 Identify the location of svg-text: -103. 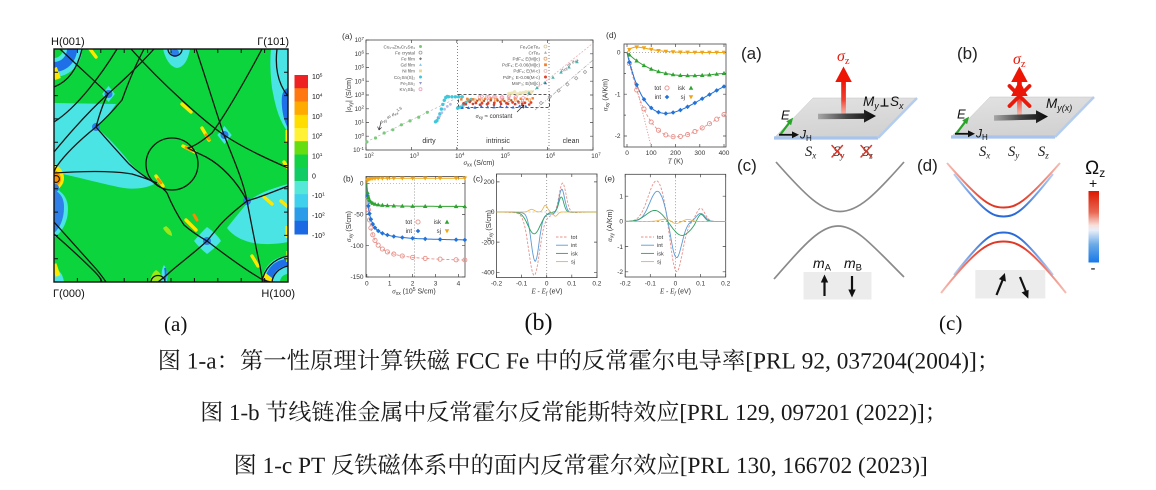
(318, 236).